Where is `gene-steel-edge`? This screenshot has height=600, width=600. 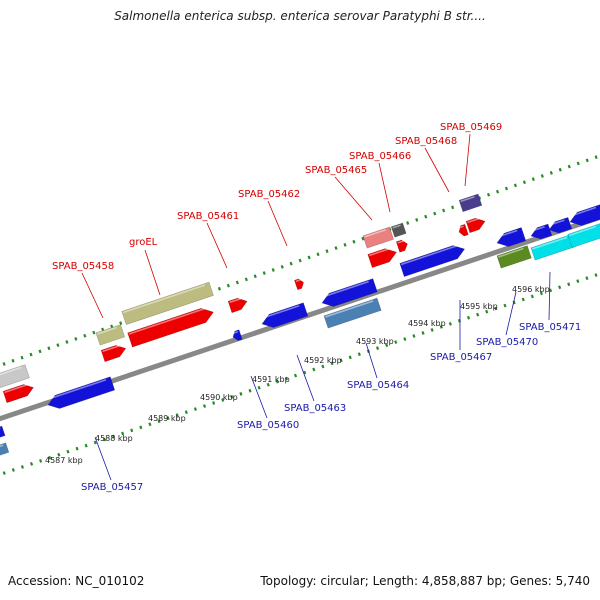
gene-steel-edge is located at coordinates (5, 450).